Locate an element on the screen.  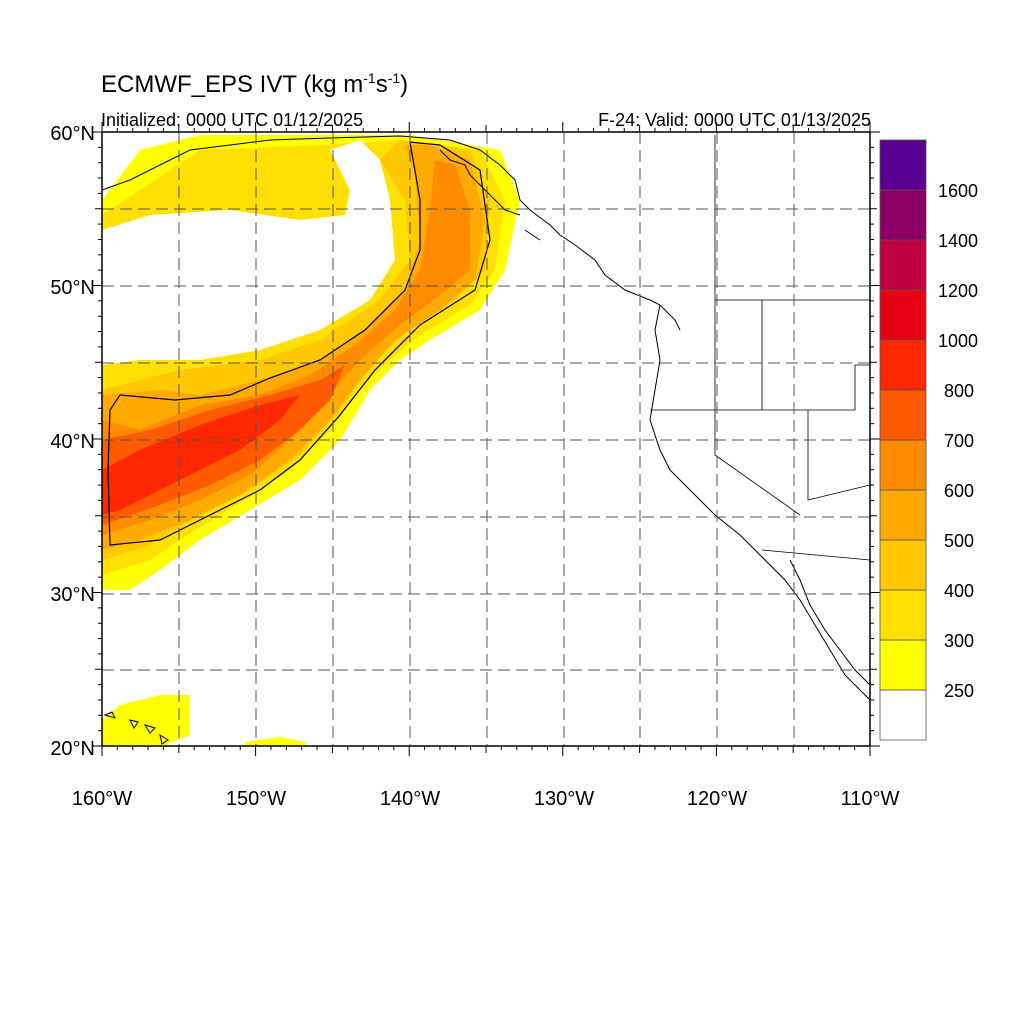
cb-label-1600: 1600 is located at coordinates (958, 191).